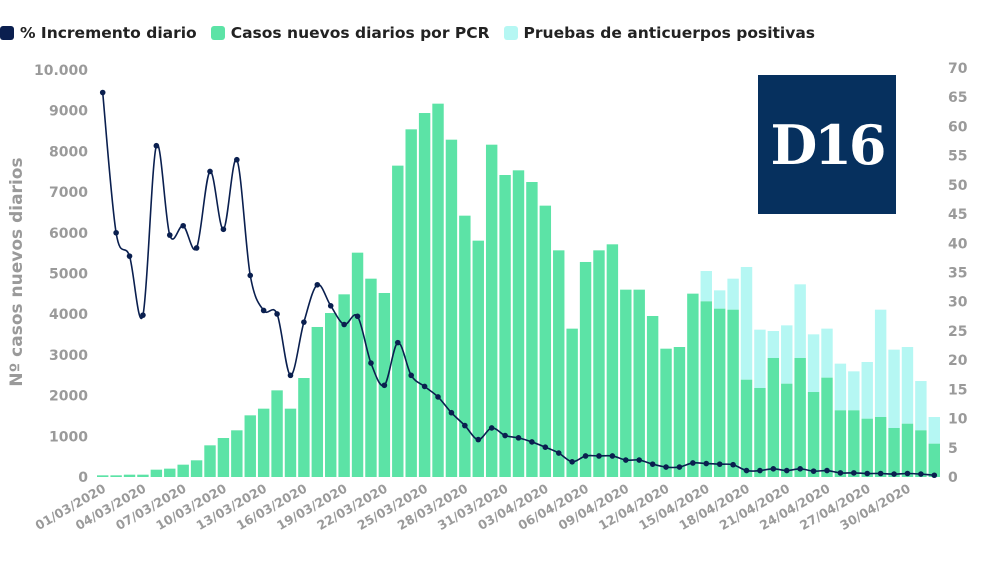 The width and height of the screenshot is (1000, 563). I want to click on legend-item-antibody: Pruebas de anticuerpos positivas, so click(659, 33).